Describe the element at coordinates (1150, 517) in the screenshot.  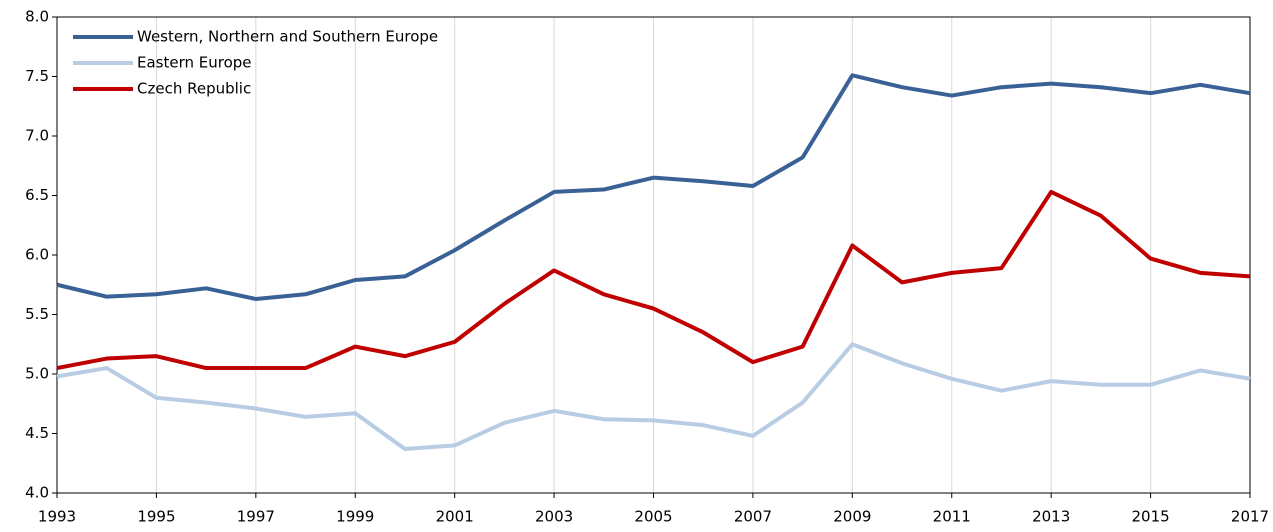
I see `x-tick-label: 2015` at that location.